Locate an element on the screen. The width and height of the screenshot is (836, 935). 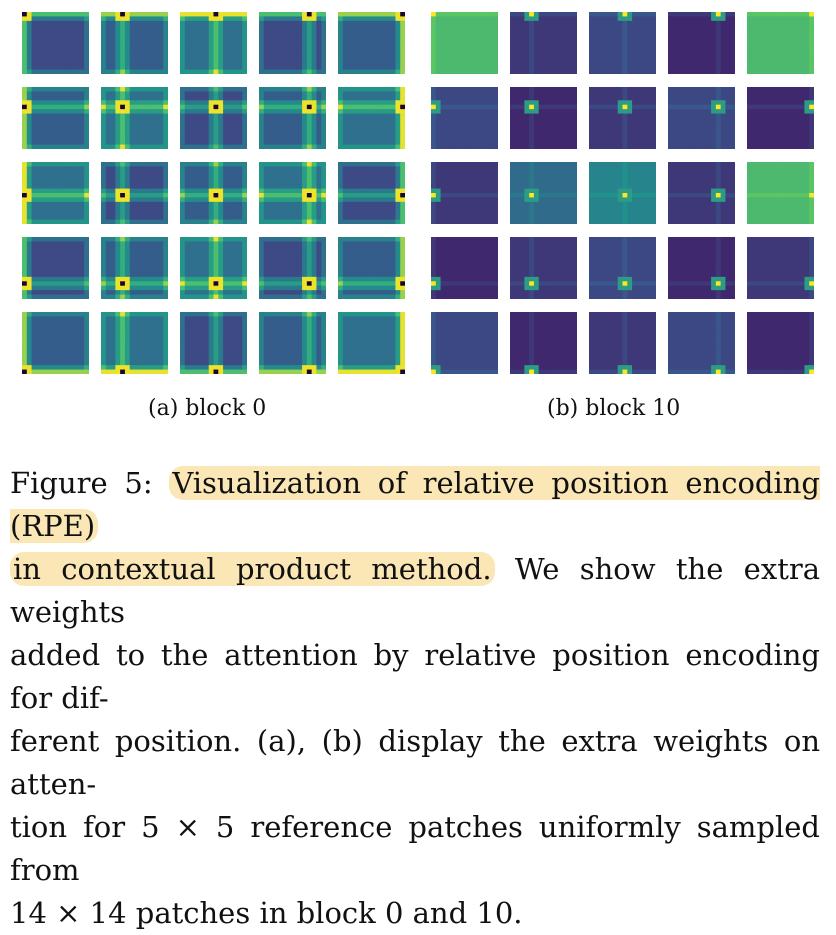
rpe-patch-b-r5-c3 is located at coordinates (622, 343).